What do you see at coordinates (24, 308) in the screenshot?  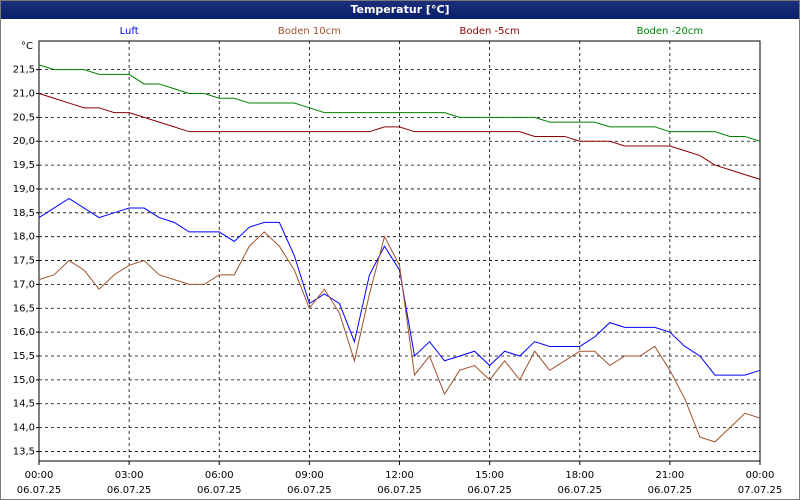 I see `y-tick-label: 16,5` at bounding box center [24, 308].